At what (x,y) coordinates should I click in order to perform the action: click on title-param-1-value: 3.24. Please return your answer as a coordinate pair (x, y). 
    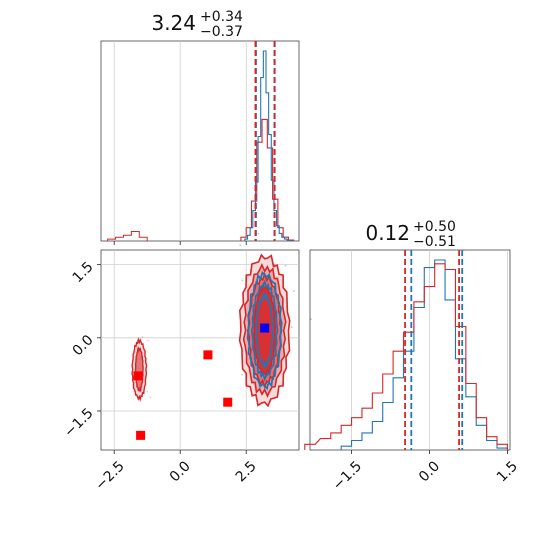
    Looking at the image, I should click on (173, 23).